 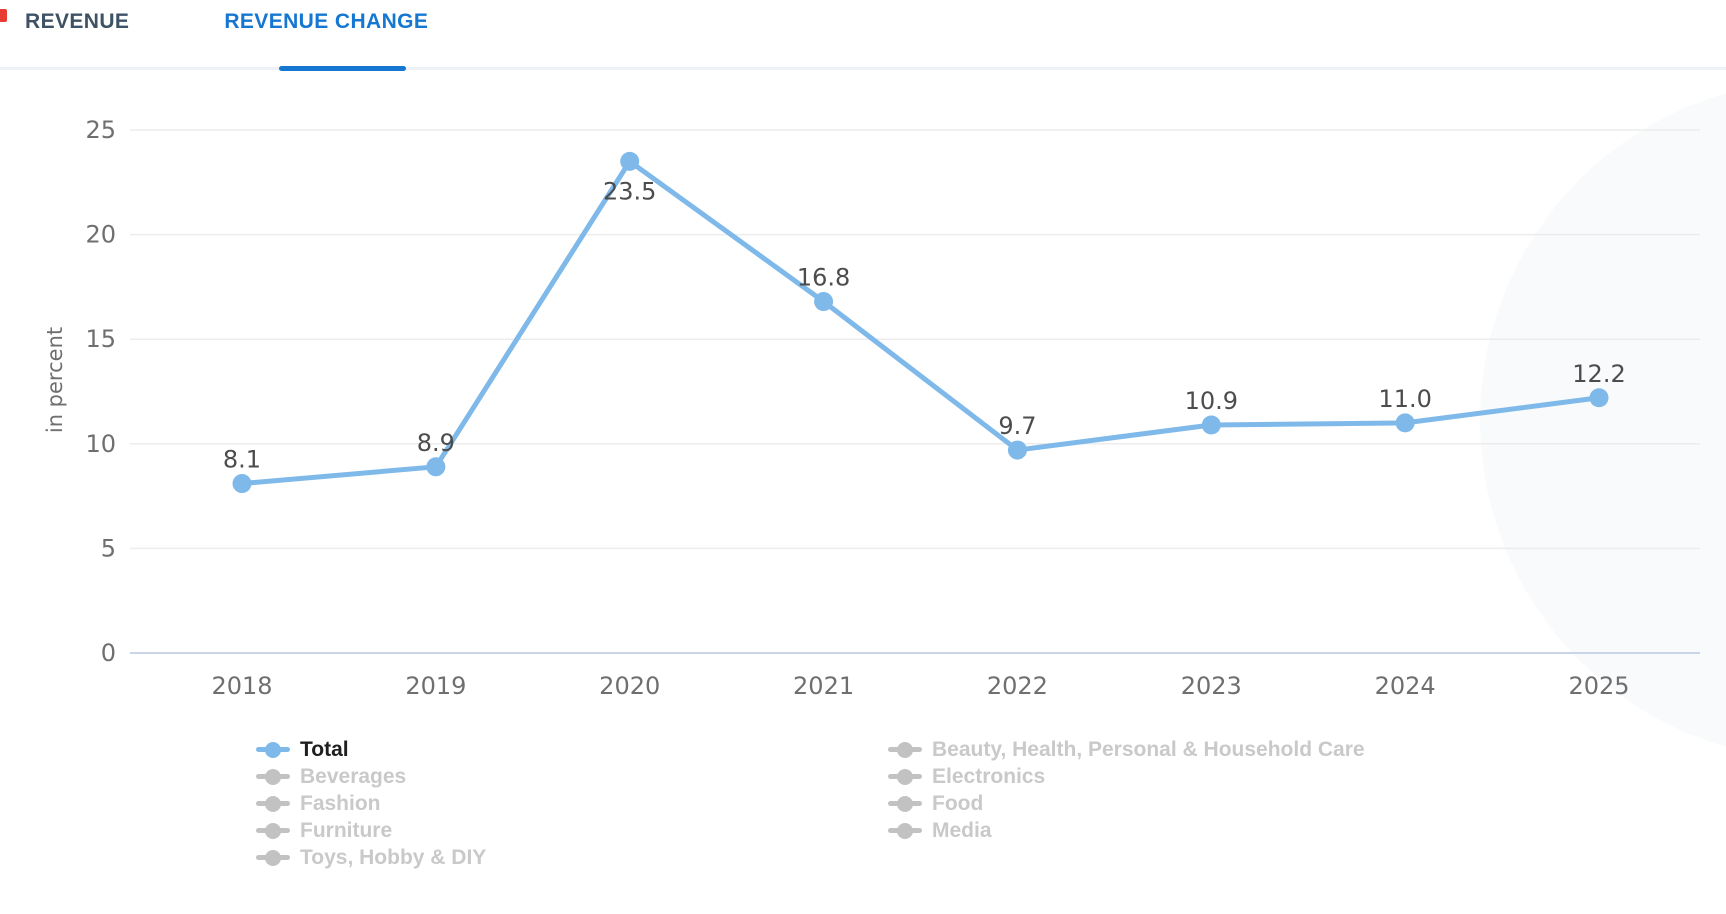 I want to click on legend-item-electronics: Electronics, so click(x=1126, y=776).